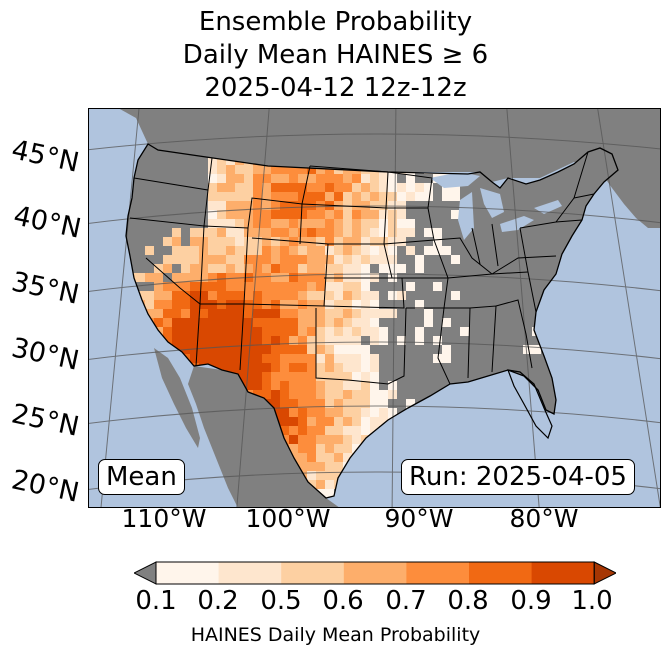  Describe the element at coordinates (468, 601) in the screenshot. I see `colorbar-tick-5: 0.8` at that location.